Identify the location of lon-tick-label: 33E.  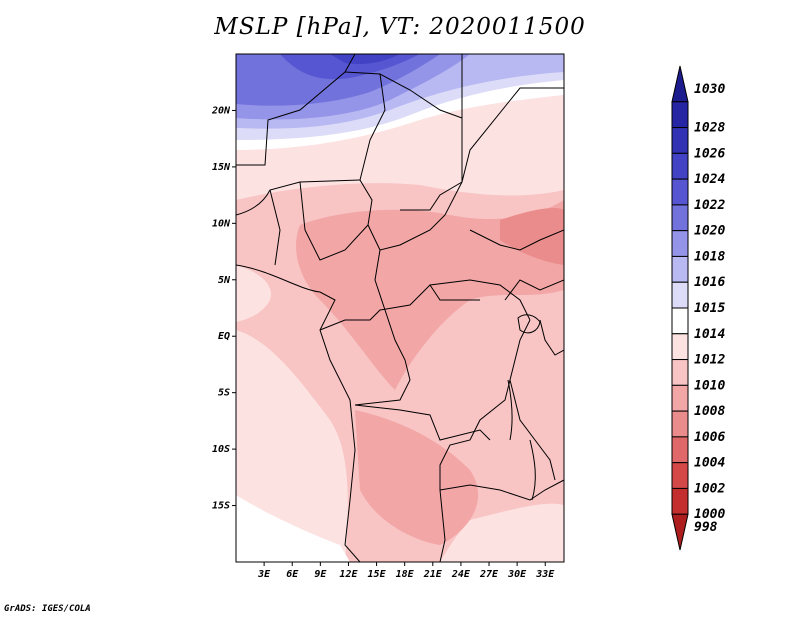
(545, 574).